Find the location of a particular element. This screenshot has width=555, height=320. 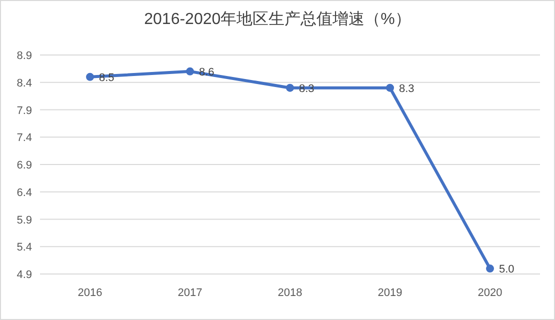

y-tick-label: 7.4 is located at coordinates (24, 138).